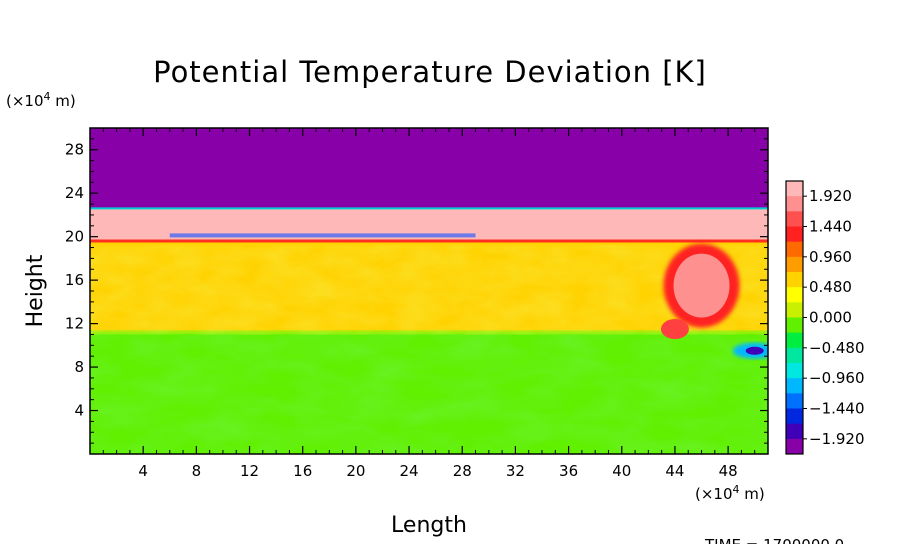 The height and width of the screenshot is (544, 904). What do you see at coordinates (728, 471) in the screenshot?
I see `x-tick-label: 48` at bounding box center [728, 471].